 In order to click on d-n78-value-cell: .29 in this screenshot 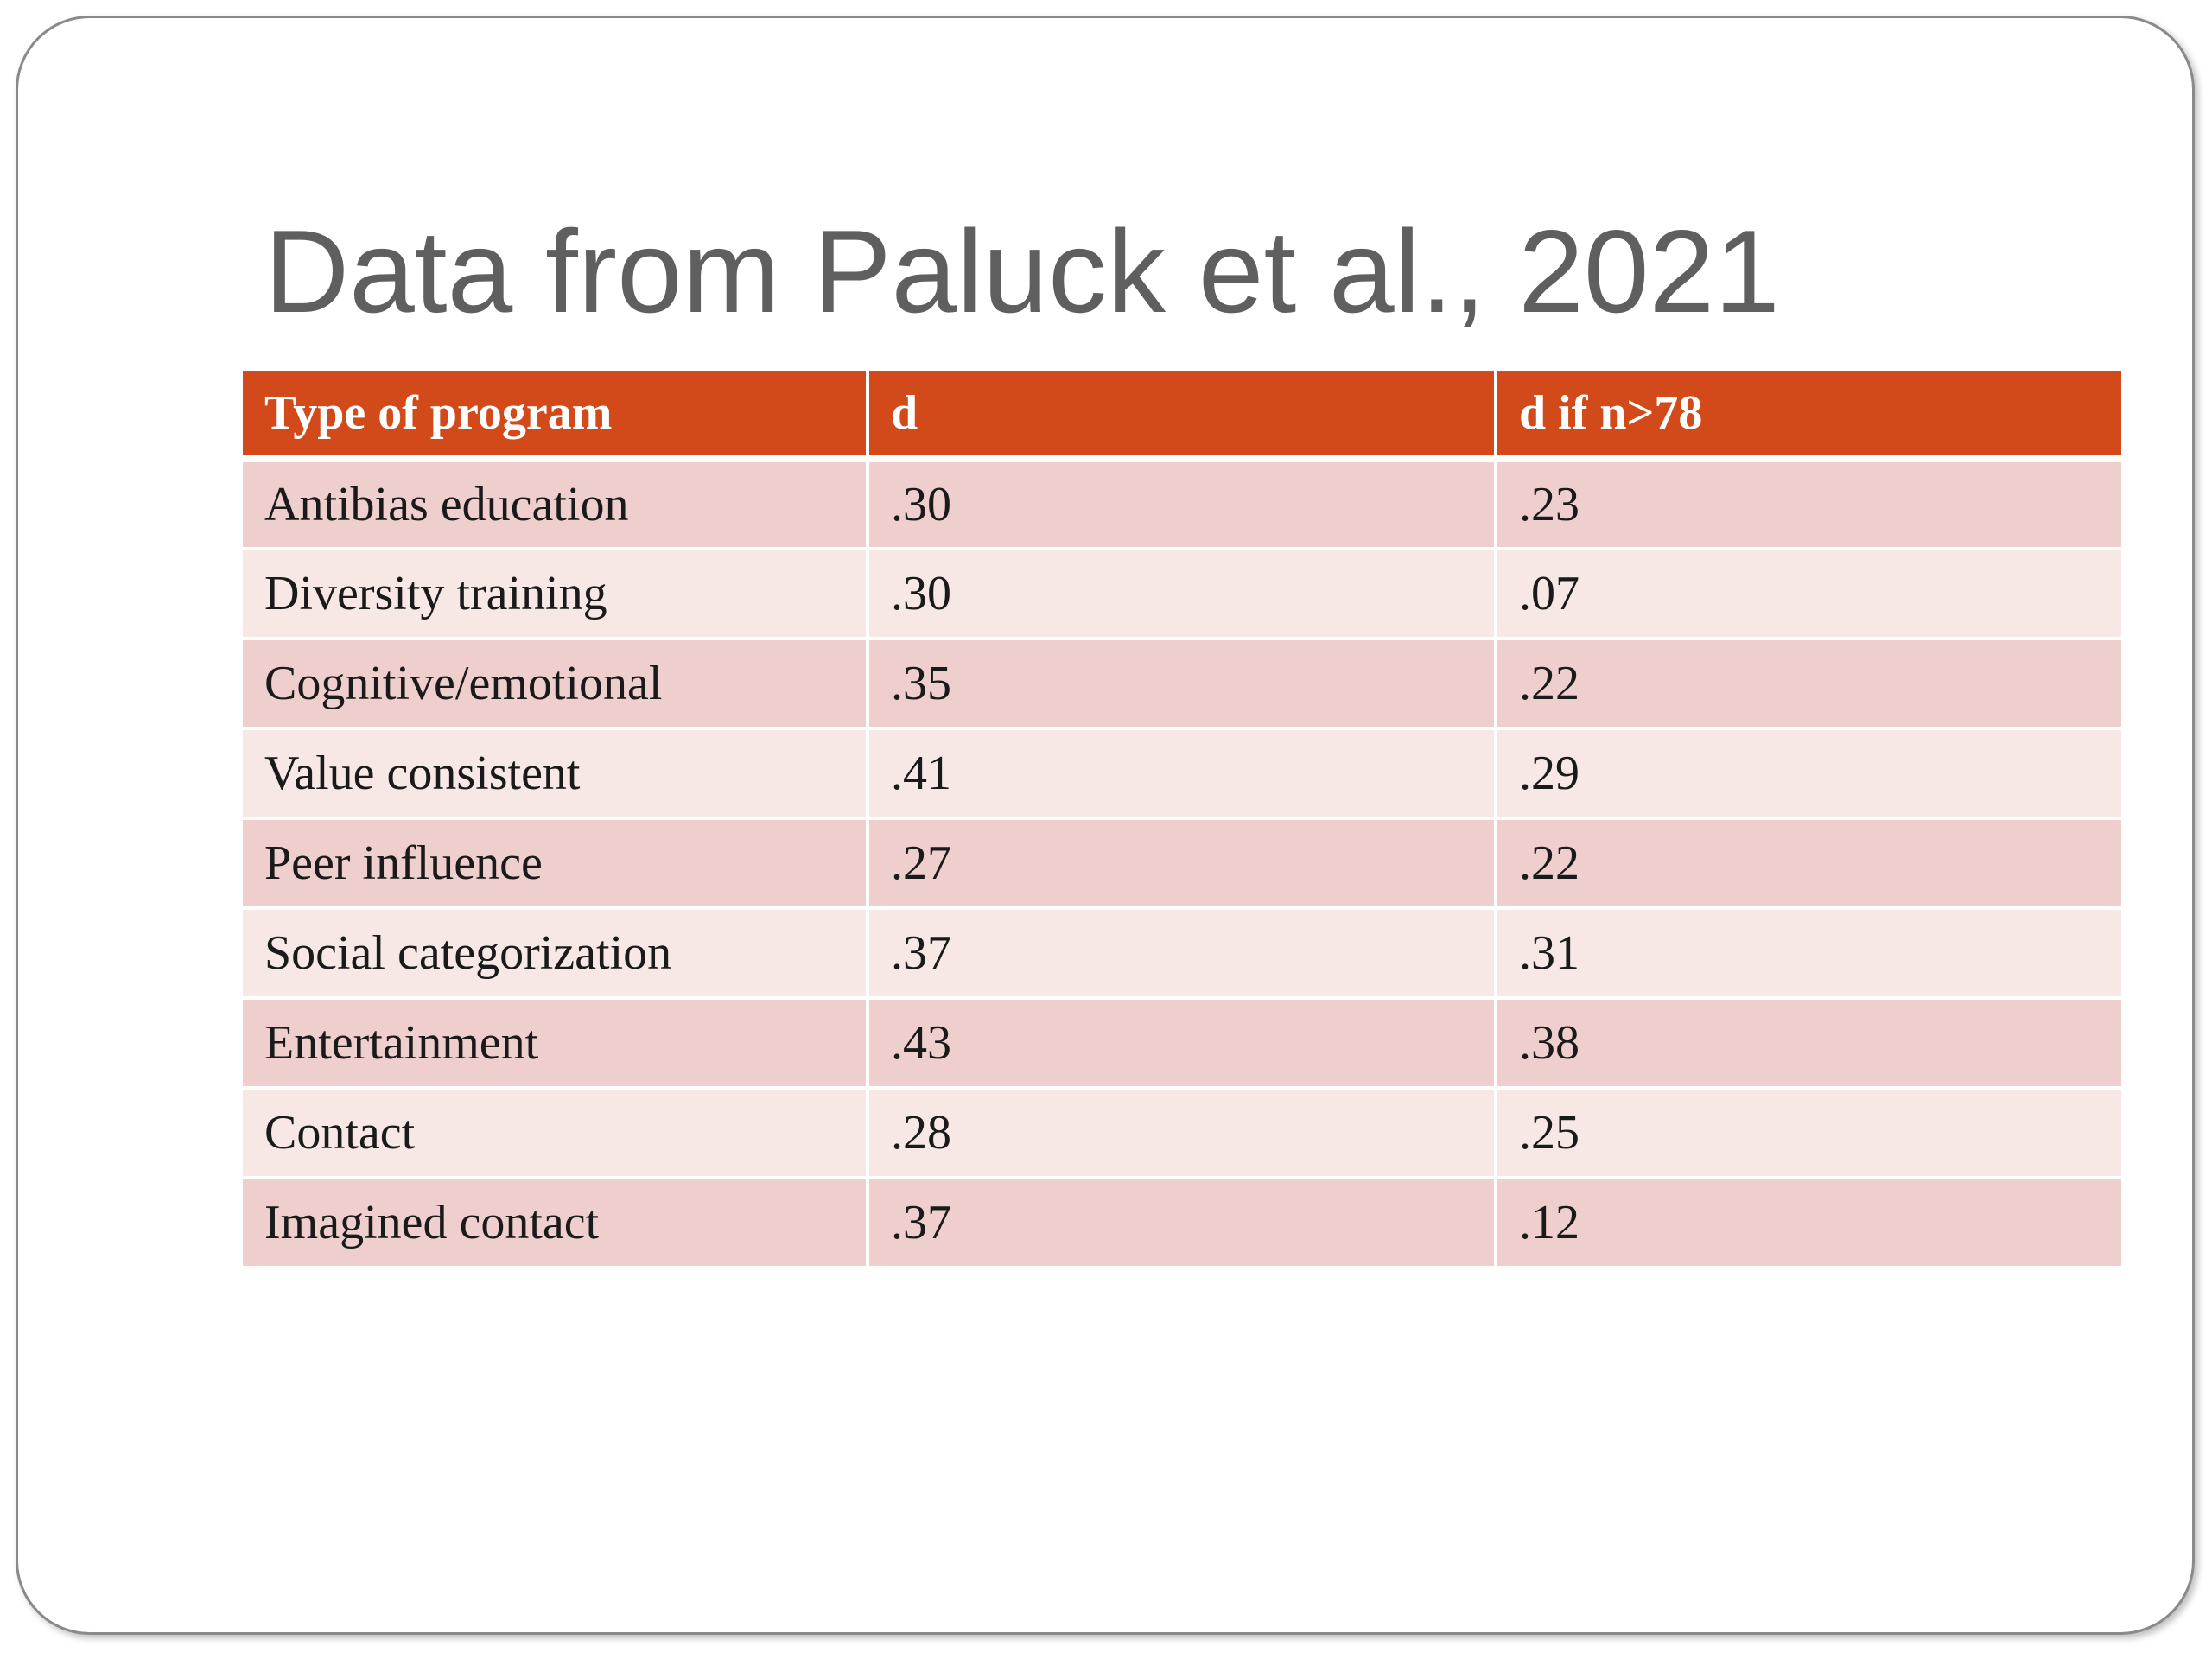, I will do `click(1809, 773)`.